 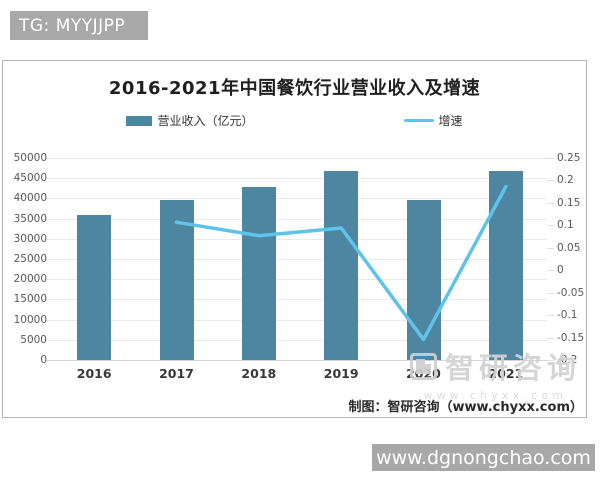 I want to click on y-axis-left-tick: 25000, so click(x=30, y=259).